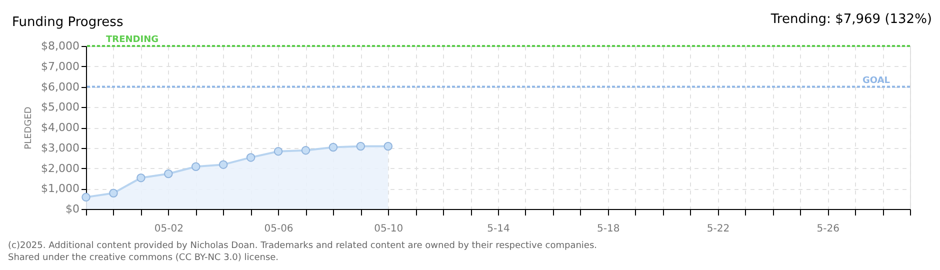 Image resolution: width=940 pixels, height=270 pixels. Describe the element at coordinates (608, 229) in the screenshot. I see `x-tick-label: 5-18` at that location.